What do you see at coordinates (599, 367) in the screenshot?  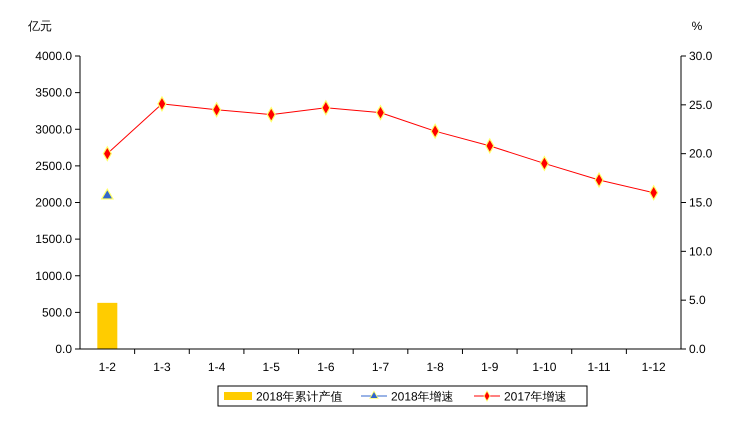 I see `x-tick-label: 1-11` at bounding box center [599, 367].